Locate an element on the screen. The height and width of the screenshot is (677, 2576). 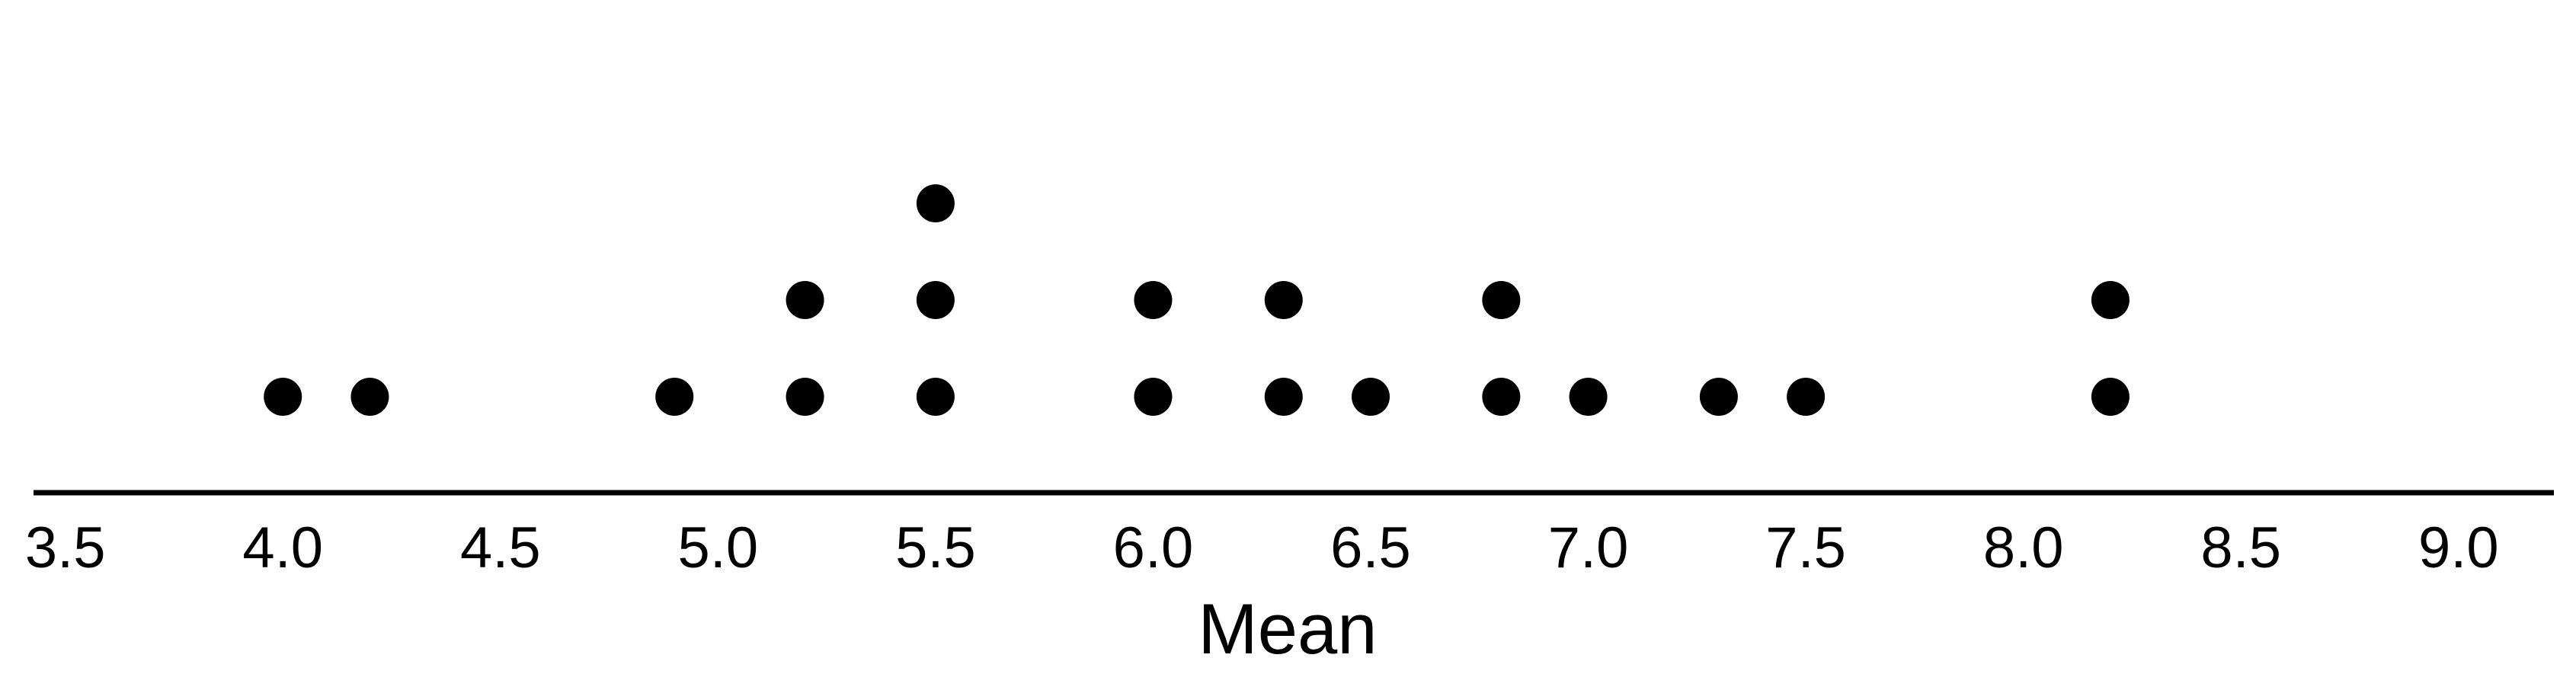
x-tick-label: 3.5 is located at coordinates (65, 548).